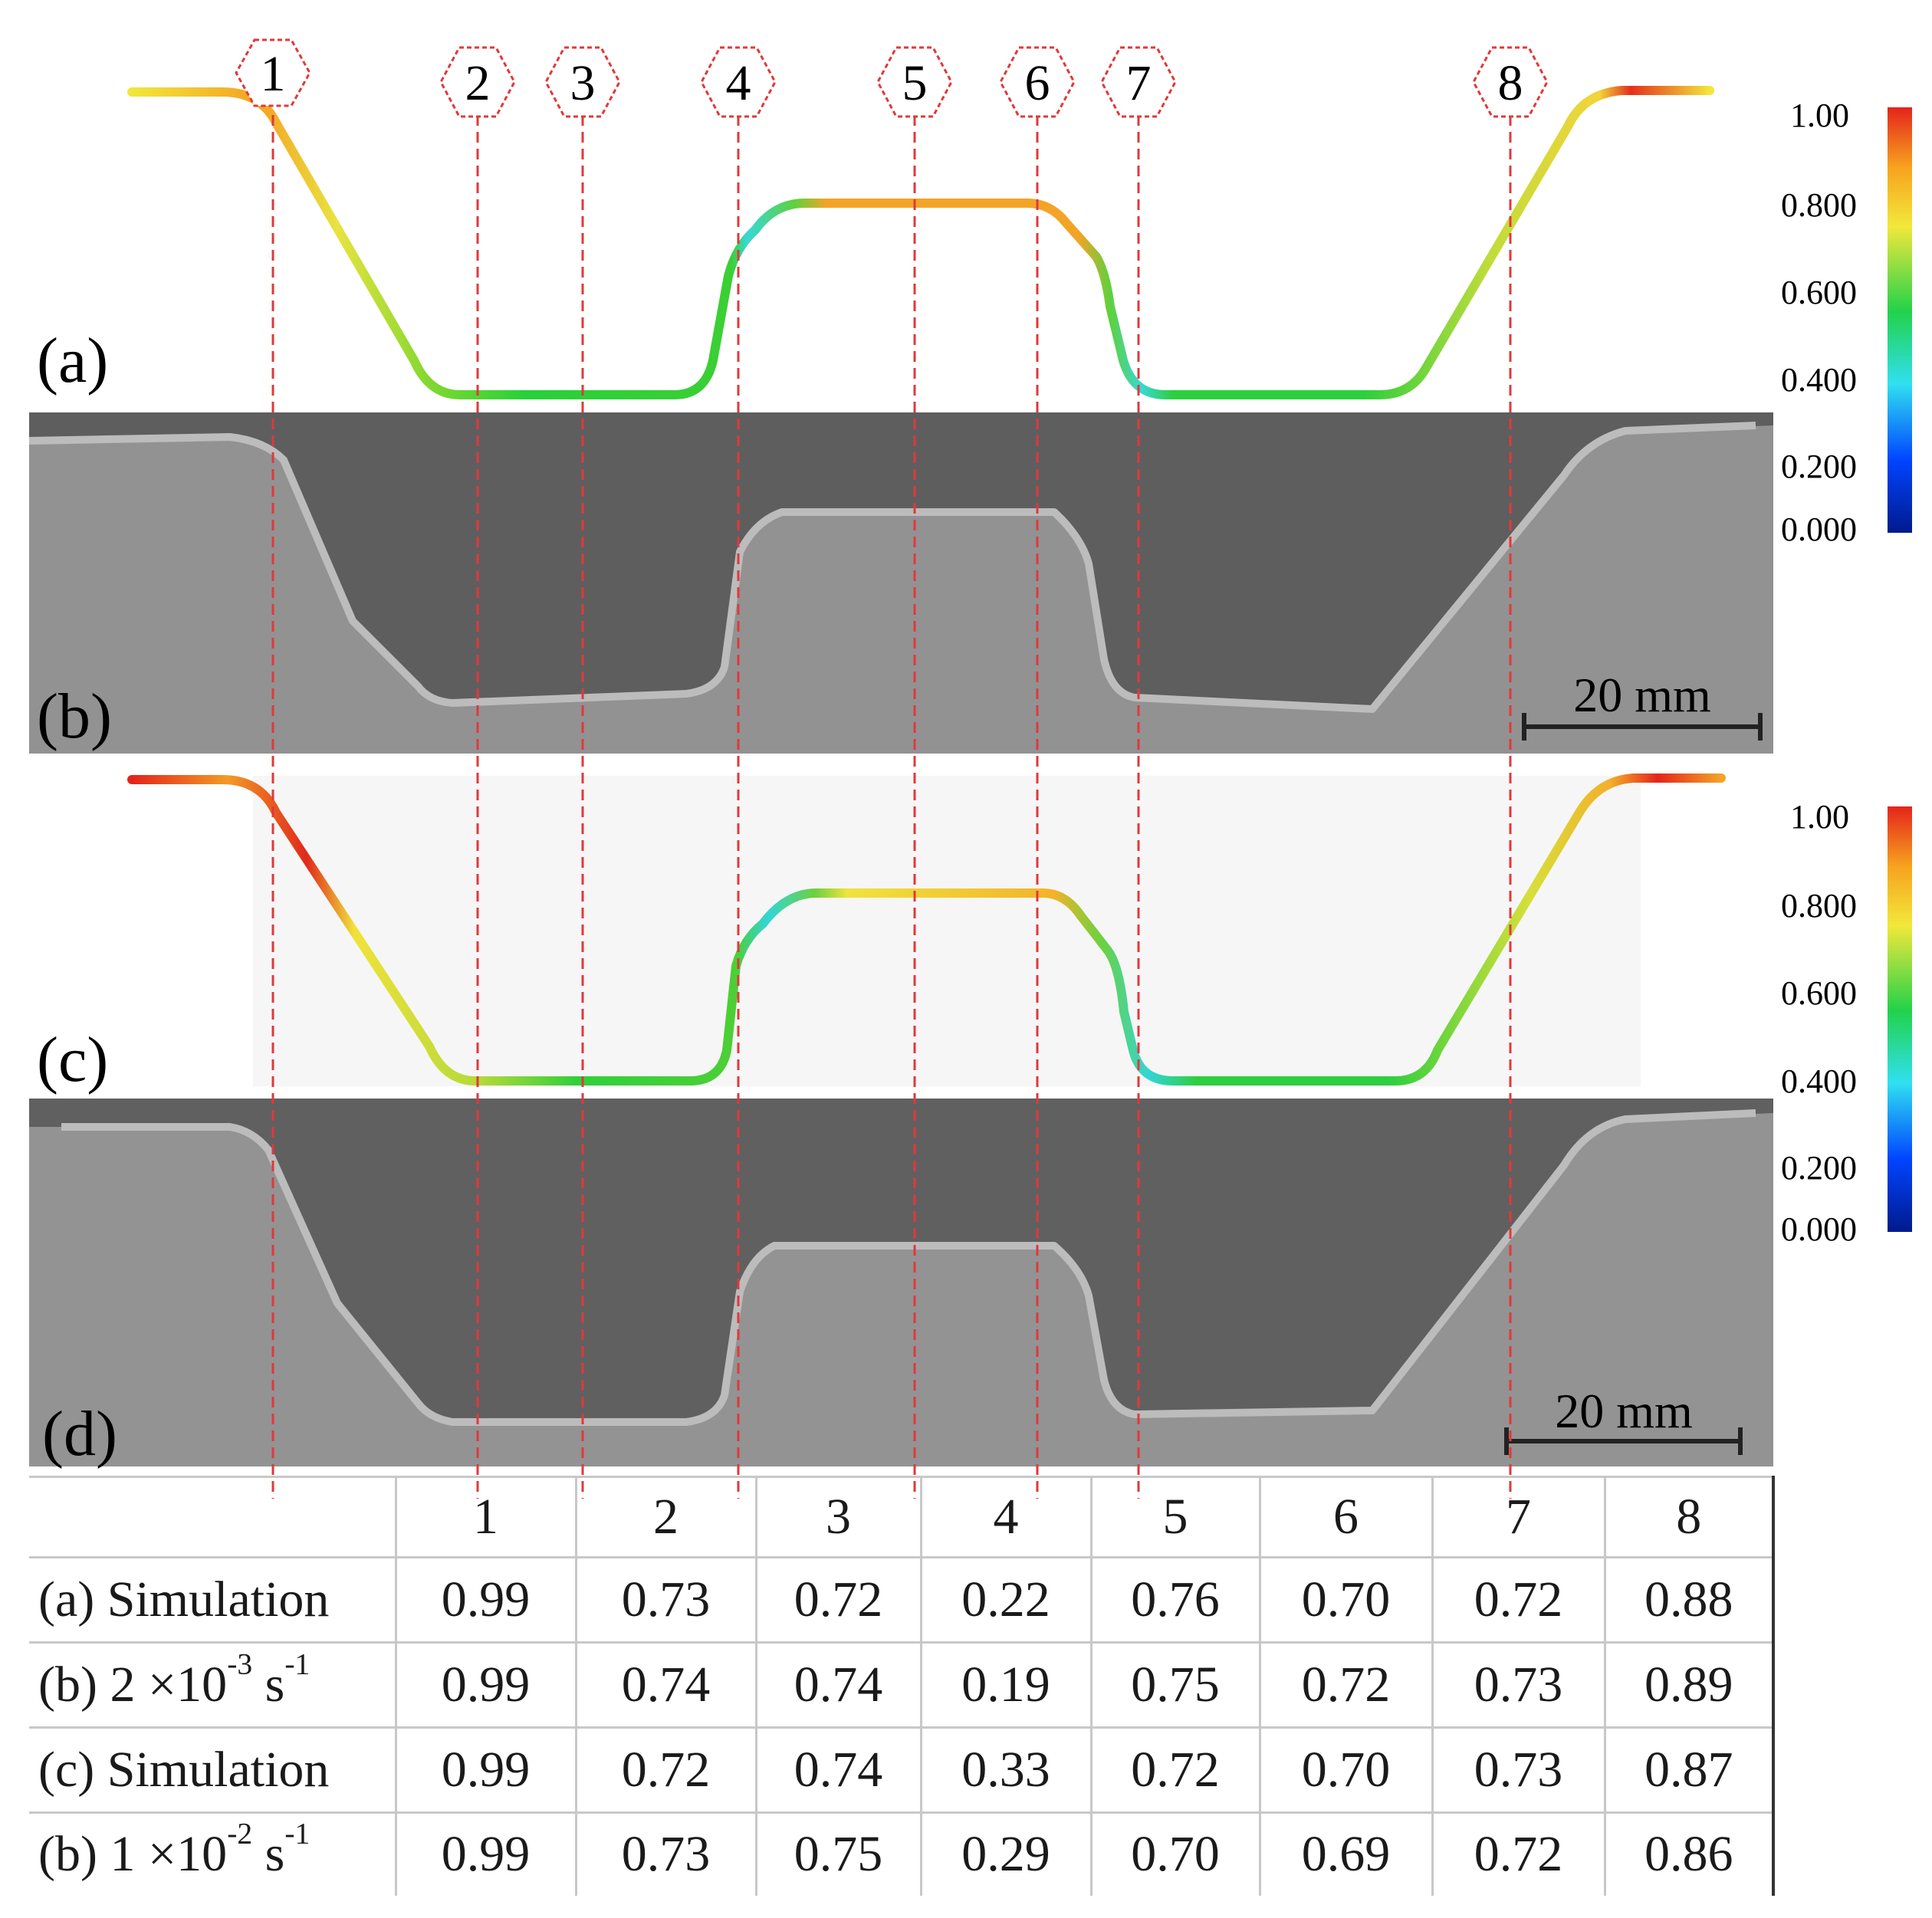 The width and height of the screenshot is (1932, 1918). I want to click on hex-marker-3: 3, so click(582, 82).